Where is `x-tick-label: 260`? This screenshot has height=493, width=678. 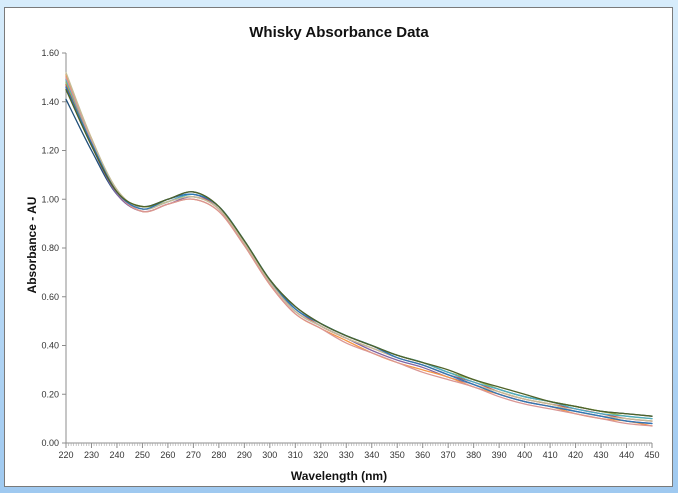
x-tick-label: 260 is located at coordinates (167, 455).